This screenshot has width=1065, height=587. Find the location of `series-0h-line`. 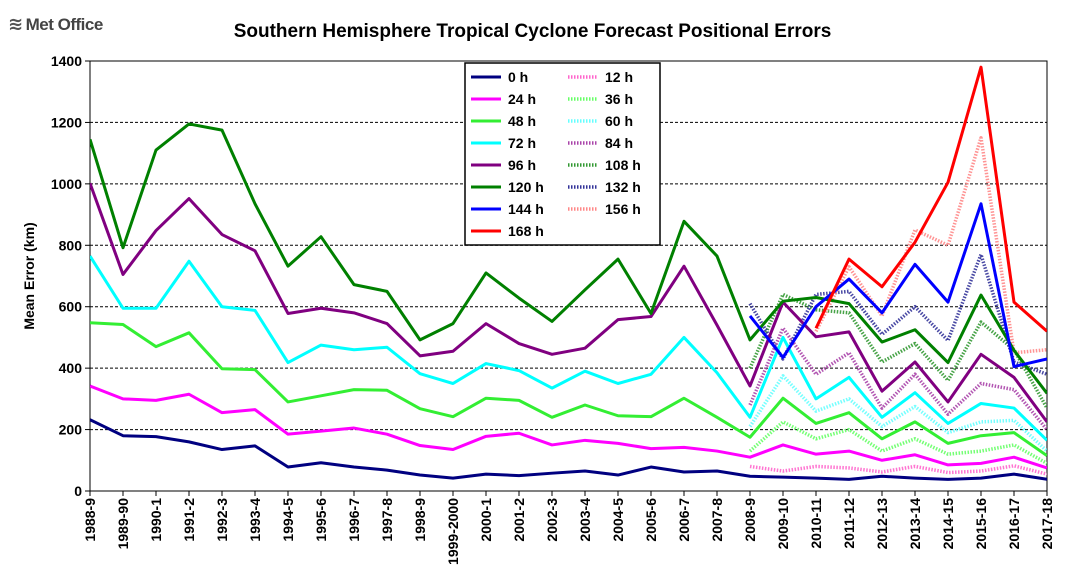

series-0h-line is located at coordinates (568, 449).